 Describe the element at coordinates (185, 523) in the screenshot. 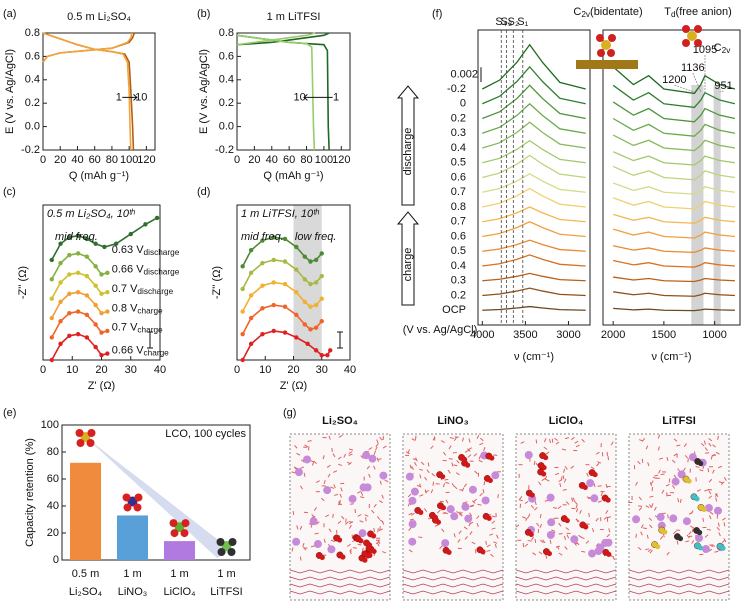

I see `molecule-atom` at that location.